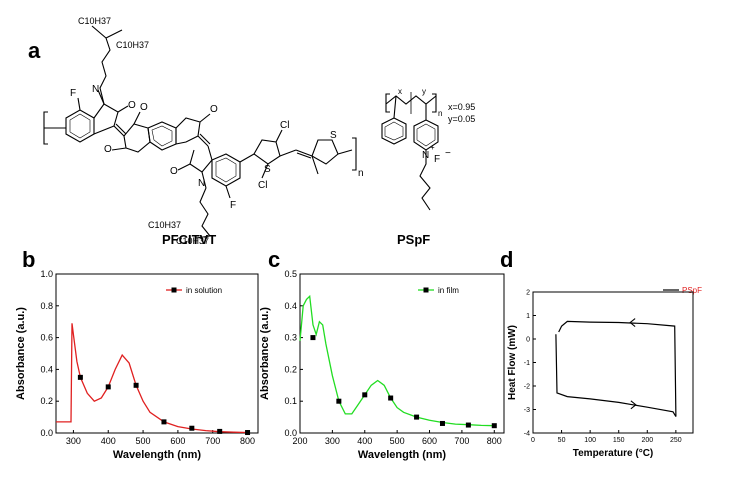 The height and width of the screenshot is (477, 737). Describe the element at coordinates (108, 149) in the screenshot. I see `atom-o-3: O` at that location.